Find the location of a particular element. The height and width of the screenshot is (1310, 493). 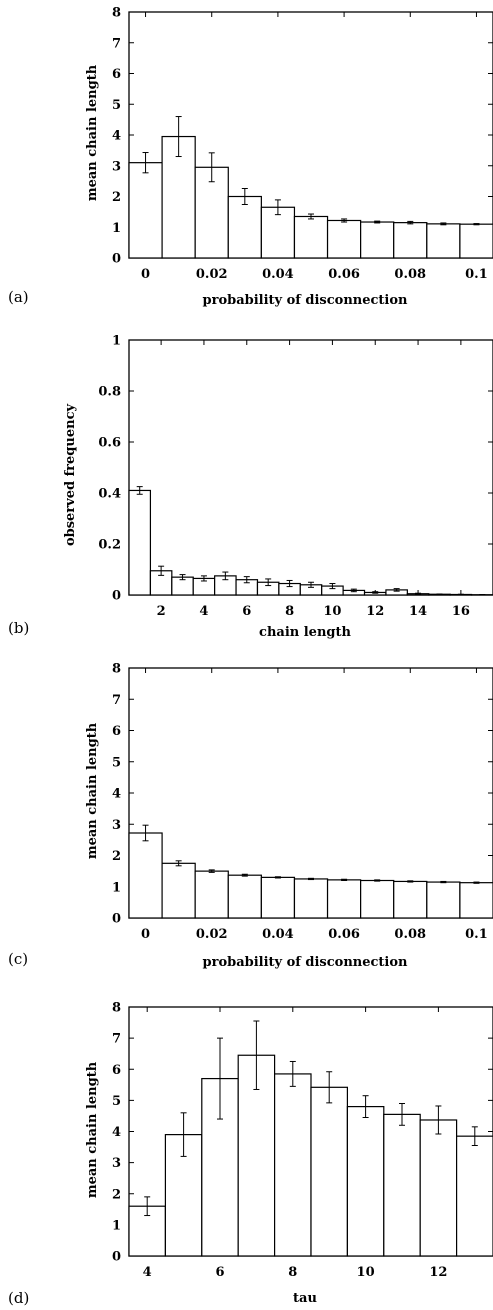

y-axis-label: observed frequency is located at coordinates (70, 475).